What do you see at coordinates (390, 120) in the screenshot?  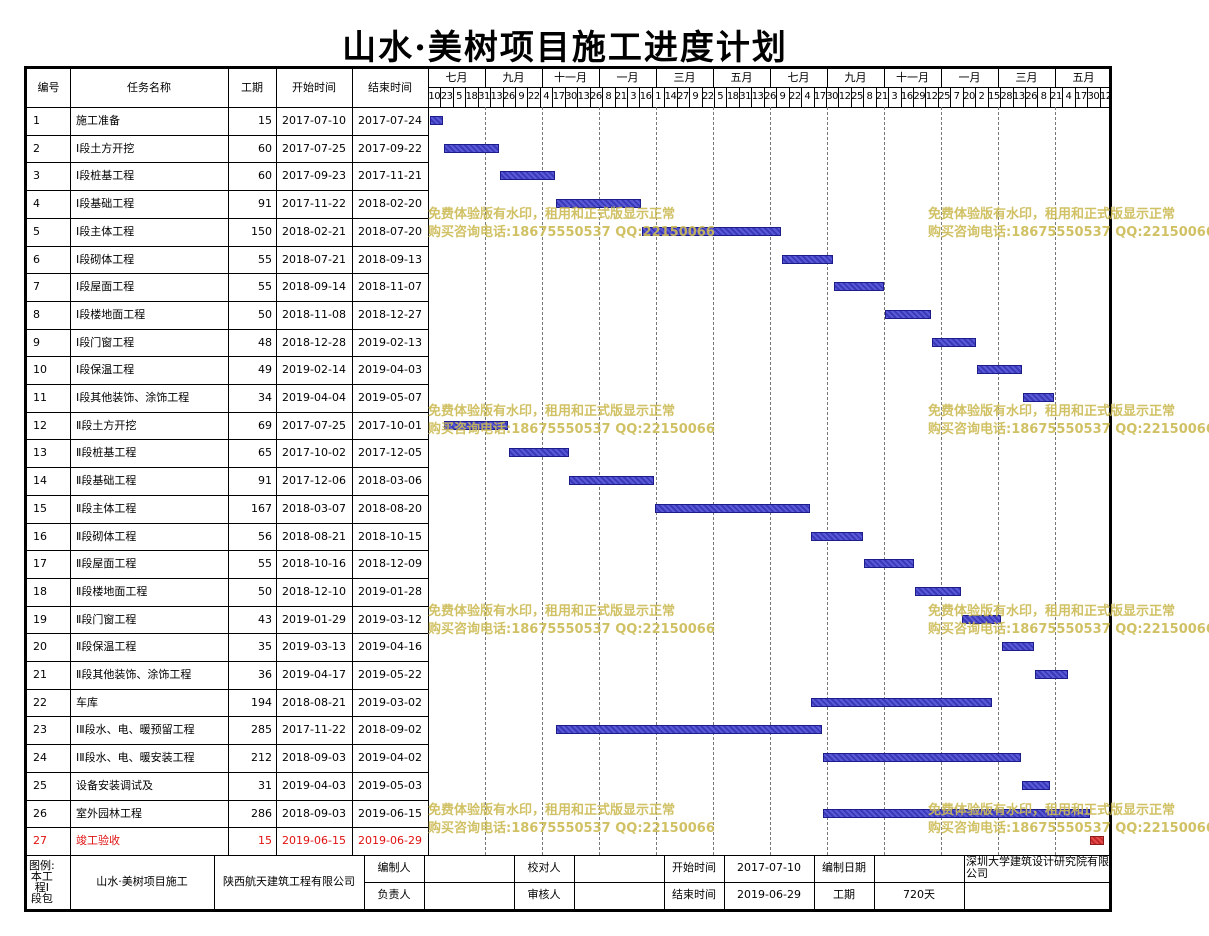 I see `task-end: 2017-07-24` at bounding box center [390, 120].